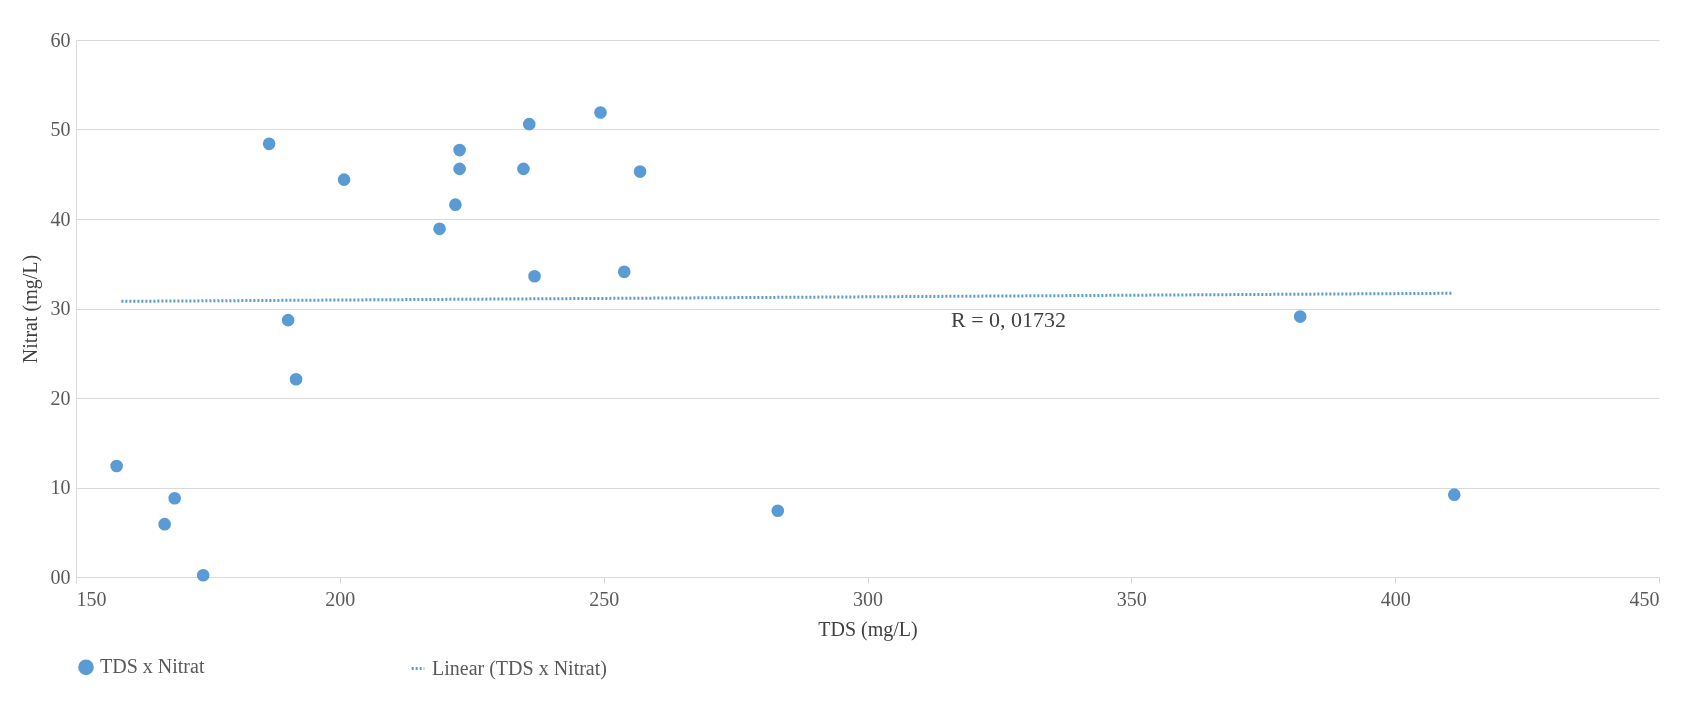 Image resolution: width=1708 pixels, height=702 pixels. What do you see at coordinates (1009, 319) in the screenshot?
I see `annotation: R = 0, 01732` at bounding box center [1009, 319].